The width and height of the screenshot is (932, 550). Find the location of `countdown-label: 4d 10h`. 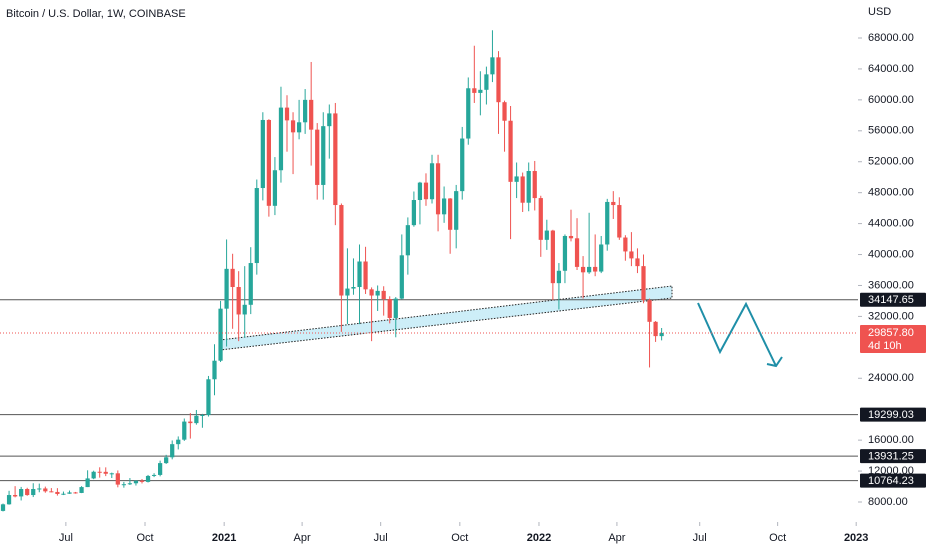

countdown-label: 4d 10h is located at coordinates (885, 346).